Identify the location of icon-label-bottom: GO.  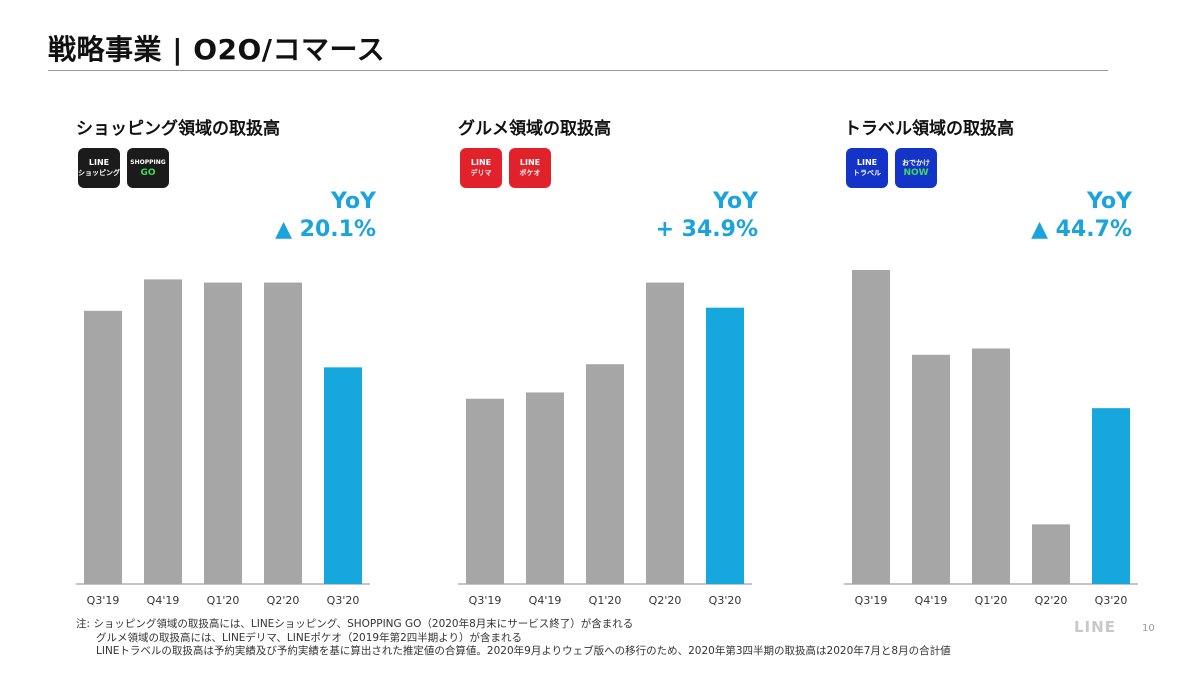
(148, 173).